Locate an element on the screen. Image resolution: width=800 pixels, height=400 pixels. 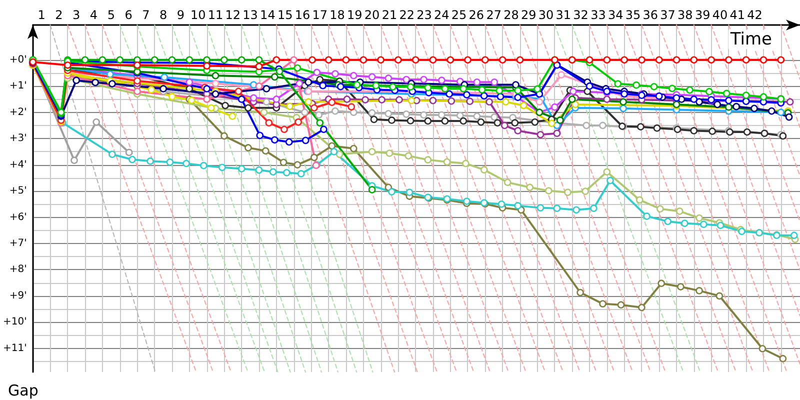
x-tick-label: 15 is located at coordinates (285, 15).